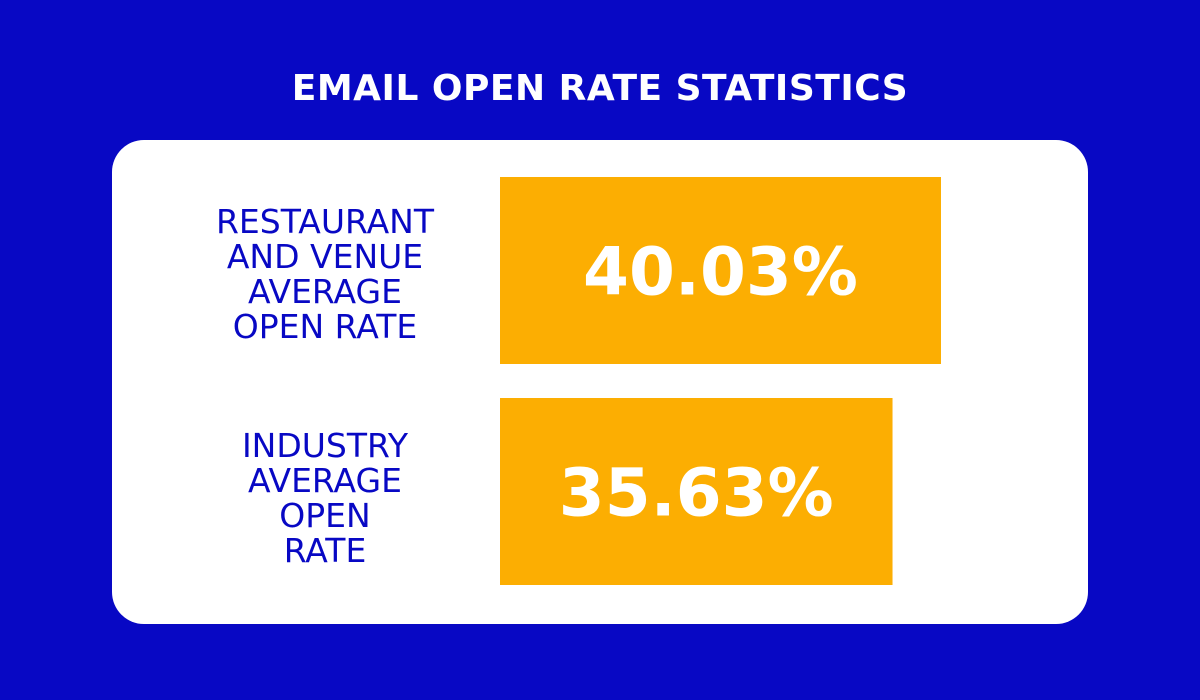 This screenshot has height=700, width=1200. I want to click on category-label-industry: INDUSTRY AVERAGE OPEN RATE, so click(325, 498).